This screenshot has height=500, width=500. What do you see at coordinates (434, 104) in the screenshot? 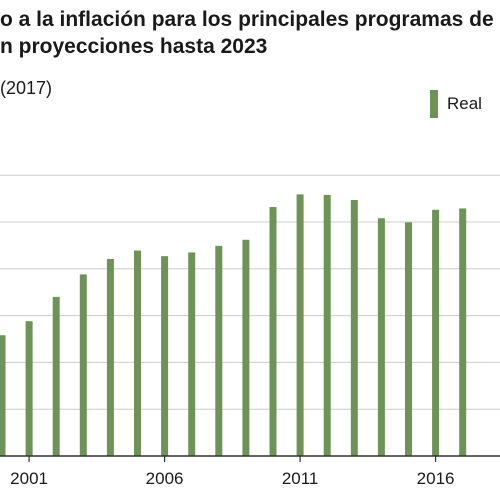
I see `legend-swatch-real` at bounding box center [434, 104].